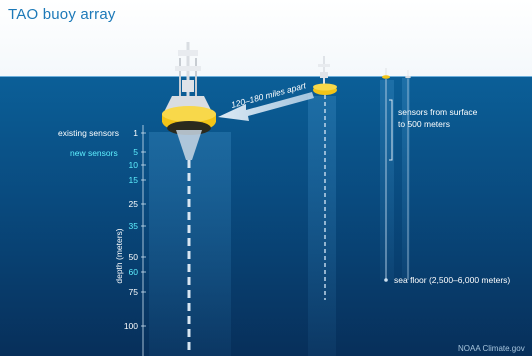 This screenshot has width=532, height=356. What do you see at coordinates (134, 226) in the screenshot?
I see `depth-label-35: 35` at bounding box center [134, 226].